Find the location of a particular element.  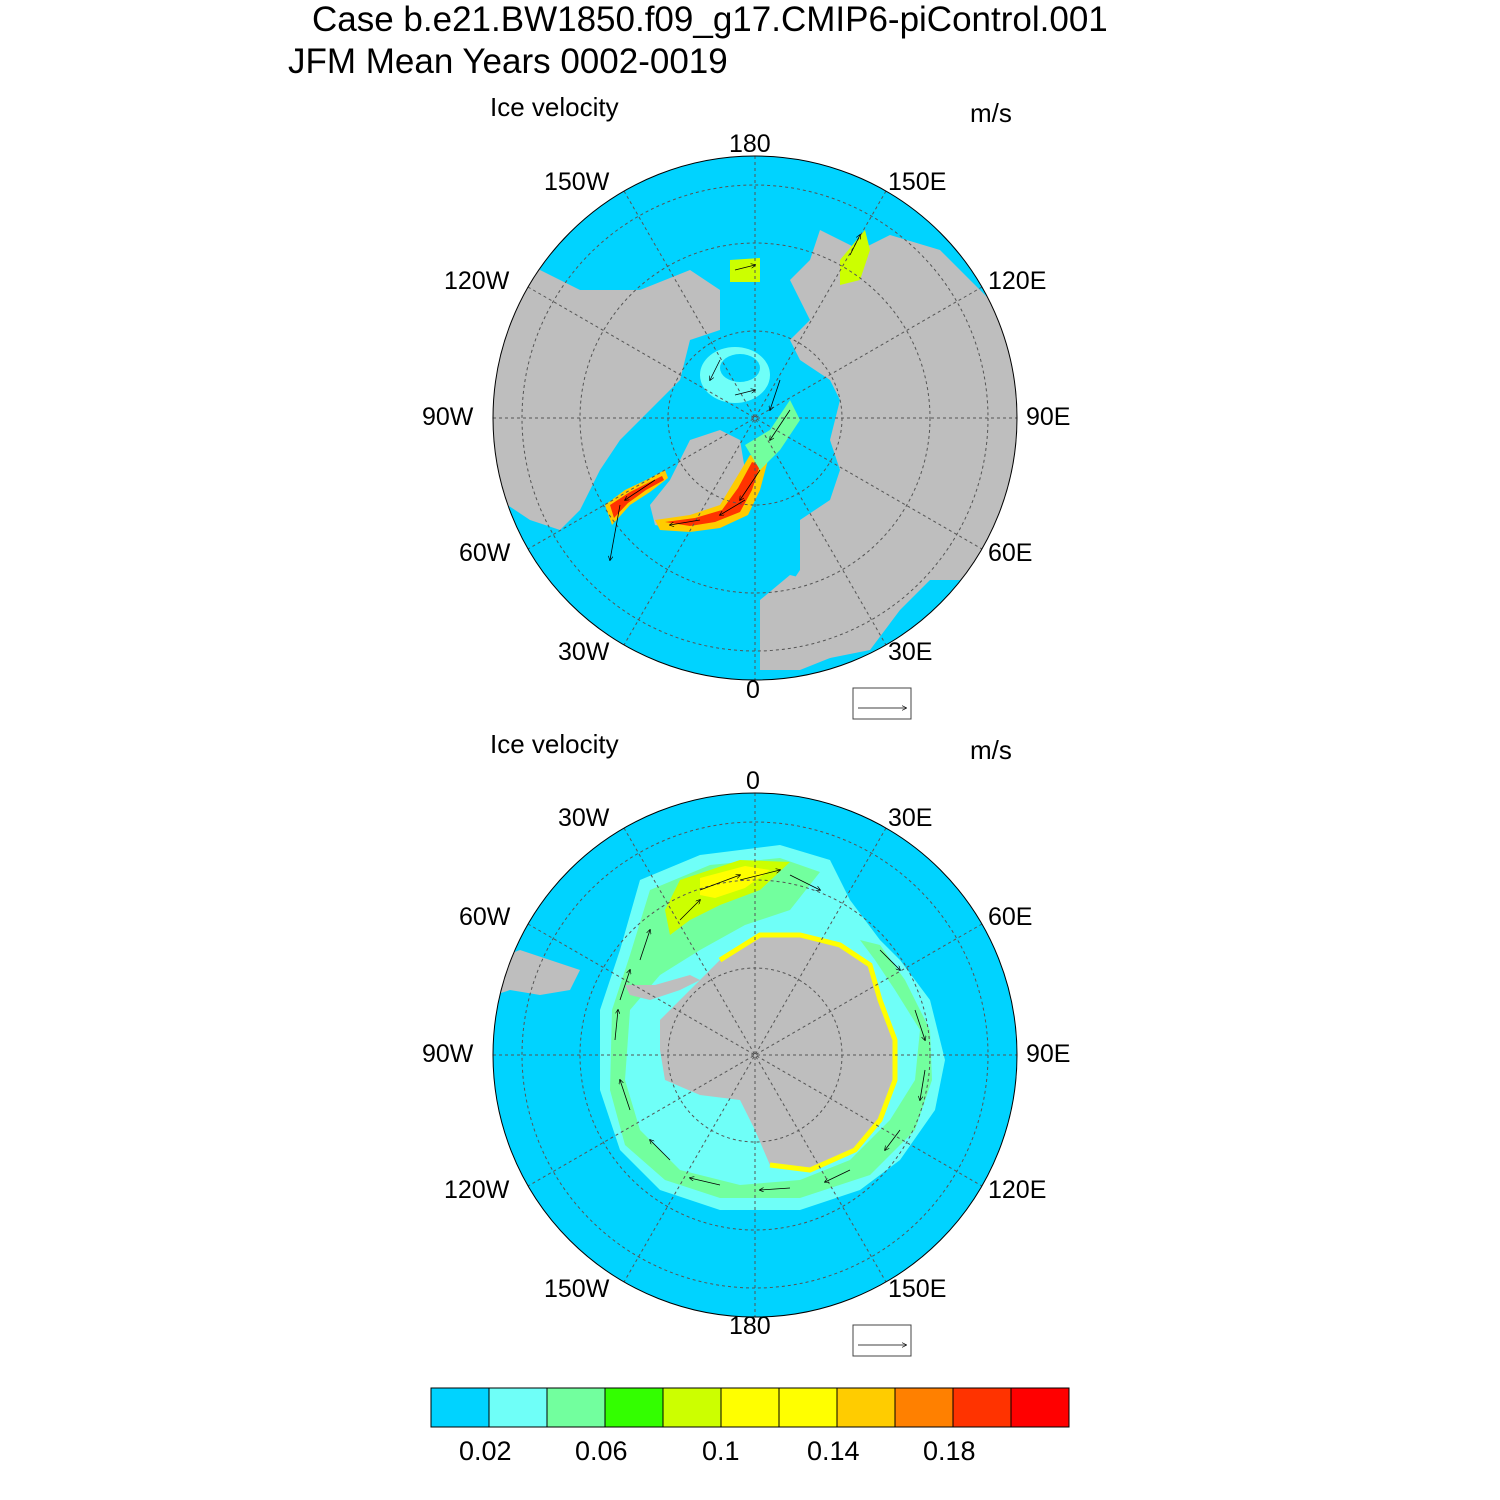

north-lon-label-120w: 120W is located at coordinates (477, 281).